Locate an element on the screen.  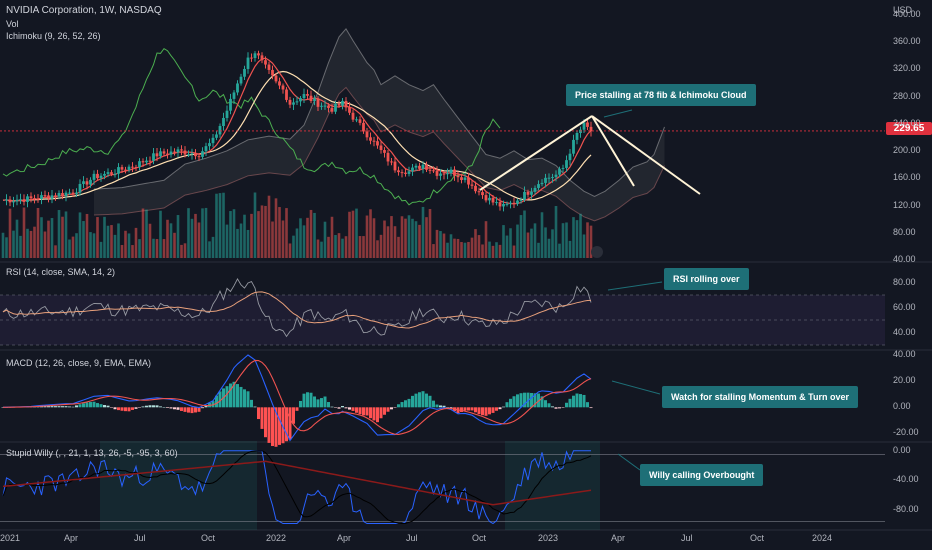
x-tick: Apr is located at coordinates (71, 538).